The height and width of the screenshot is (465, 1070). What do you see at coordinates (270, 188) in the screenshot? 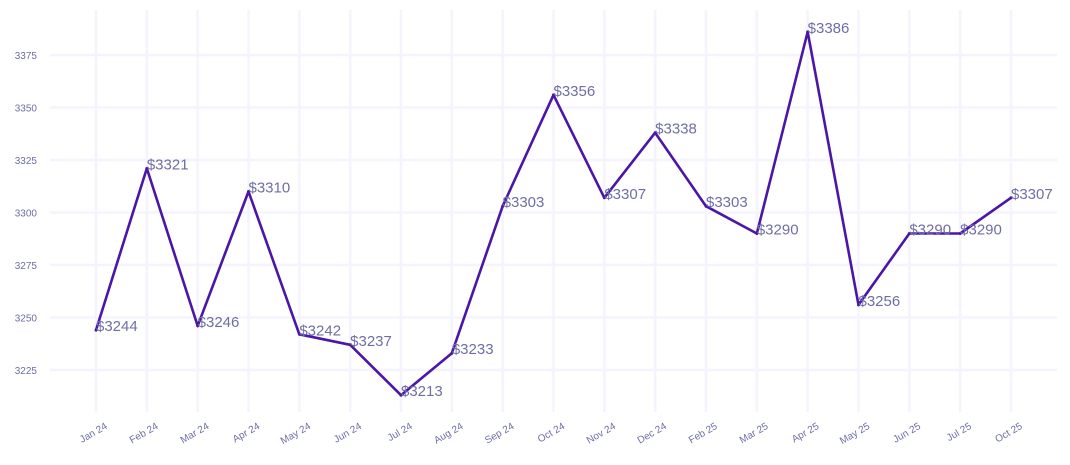
I see `data-label: $3310` at bounding box center [270, 188].